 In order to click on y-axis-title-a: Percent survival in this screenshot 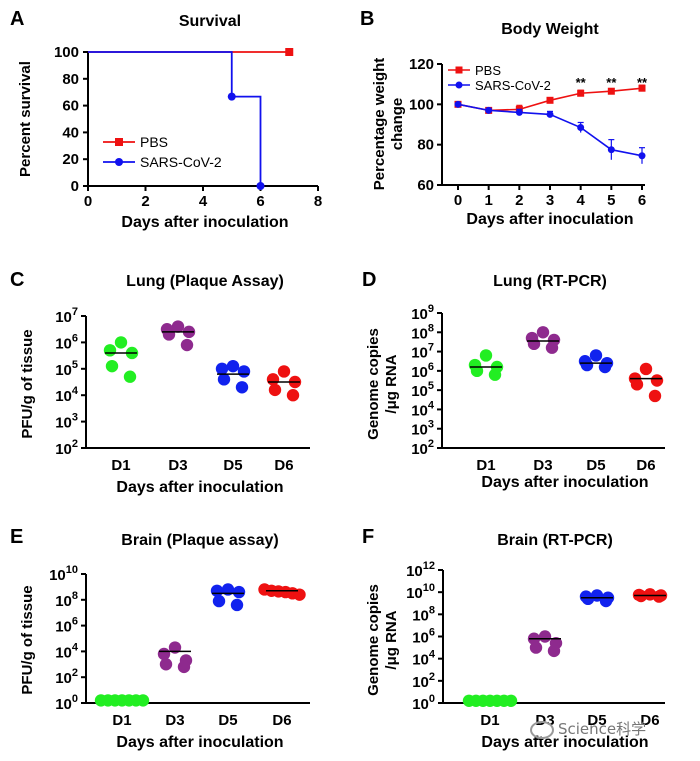, I will do `click(25, 119)`.